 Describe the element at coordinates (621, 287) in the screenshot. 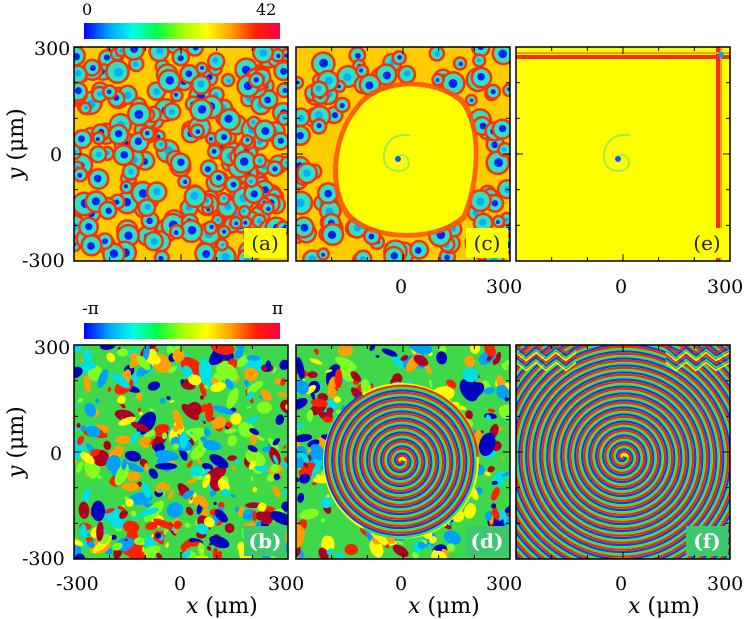

I see `x-tick-top-e-0: 0` at that location.